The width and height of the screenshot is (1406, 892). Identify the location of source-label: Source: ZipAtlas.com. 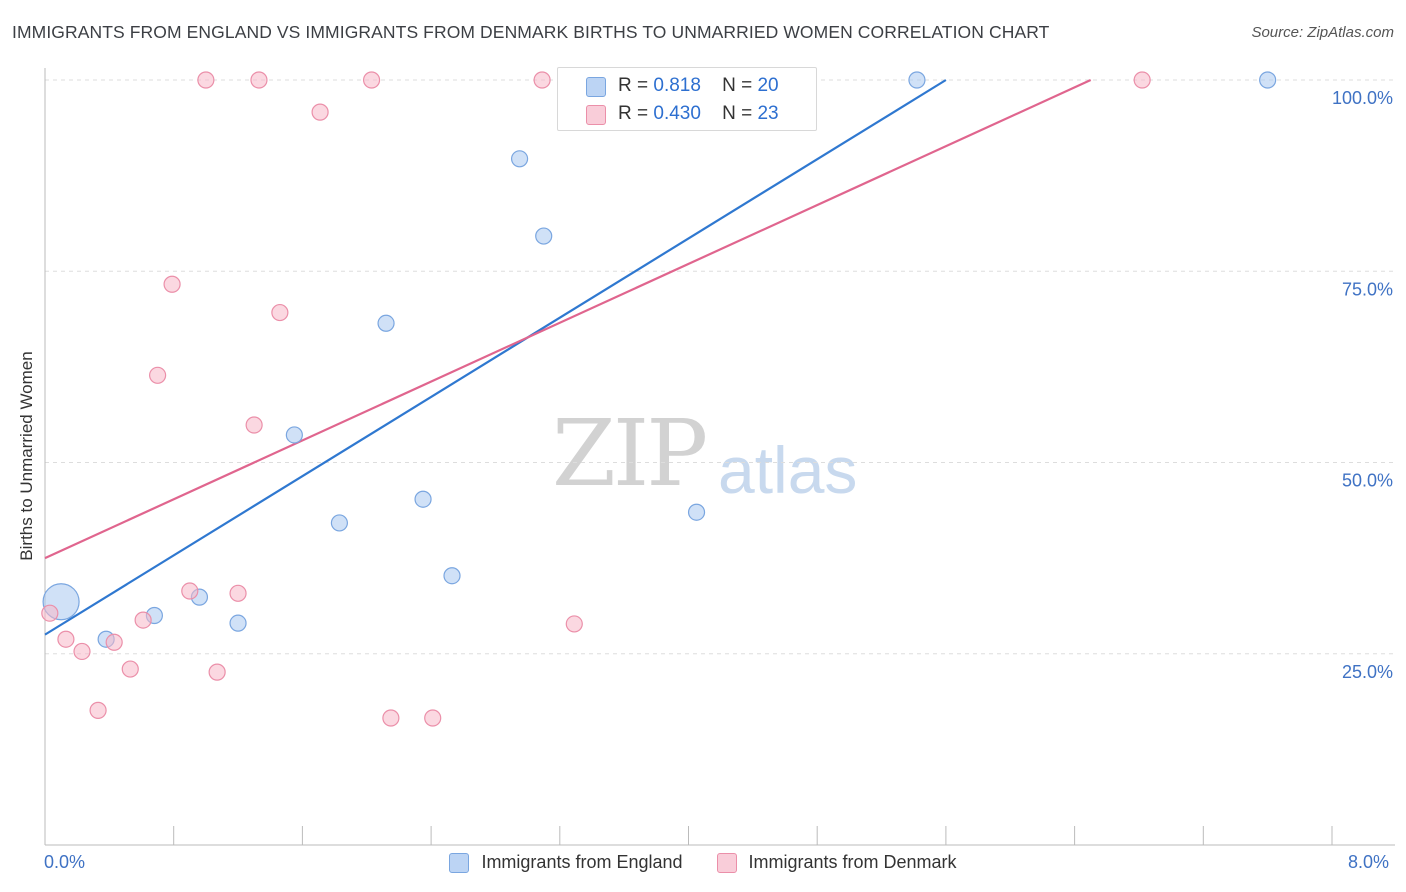
(1322, 32).